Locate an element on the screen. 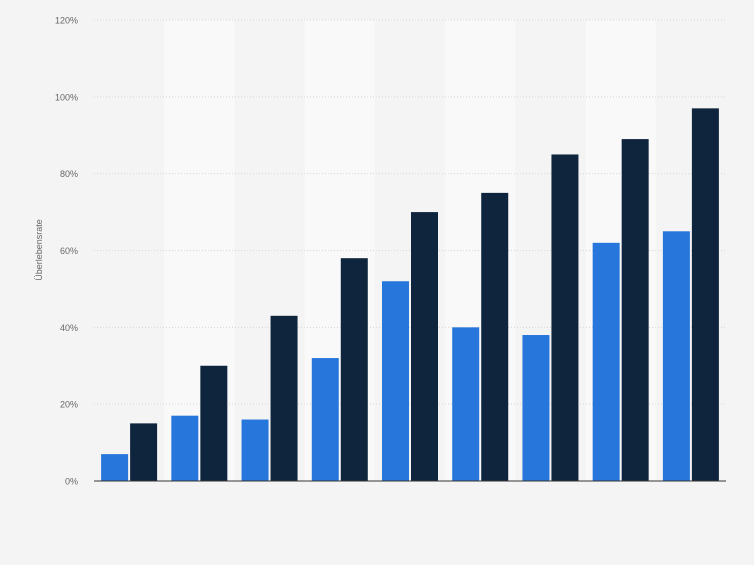 The width and height of the screenshot is (754, 565). y-axis-label: Überlebensrate is located at coordinates (39, 250).